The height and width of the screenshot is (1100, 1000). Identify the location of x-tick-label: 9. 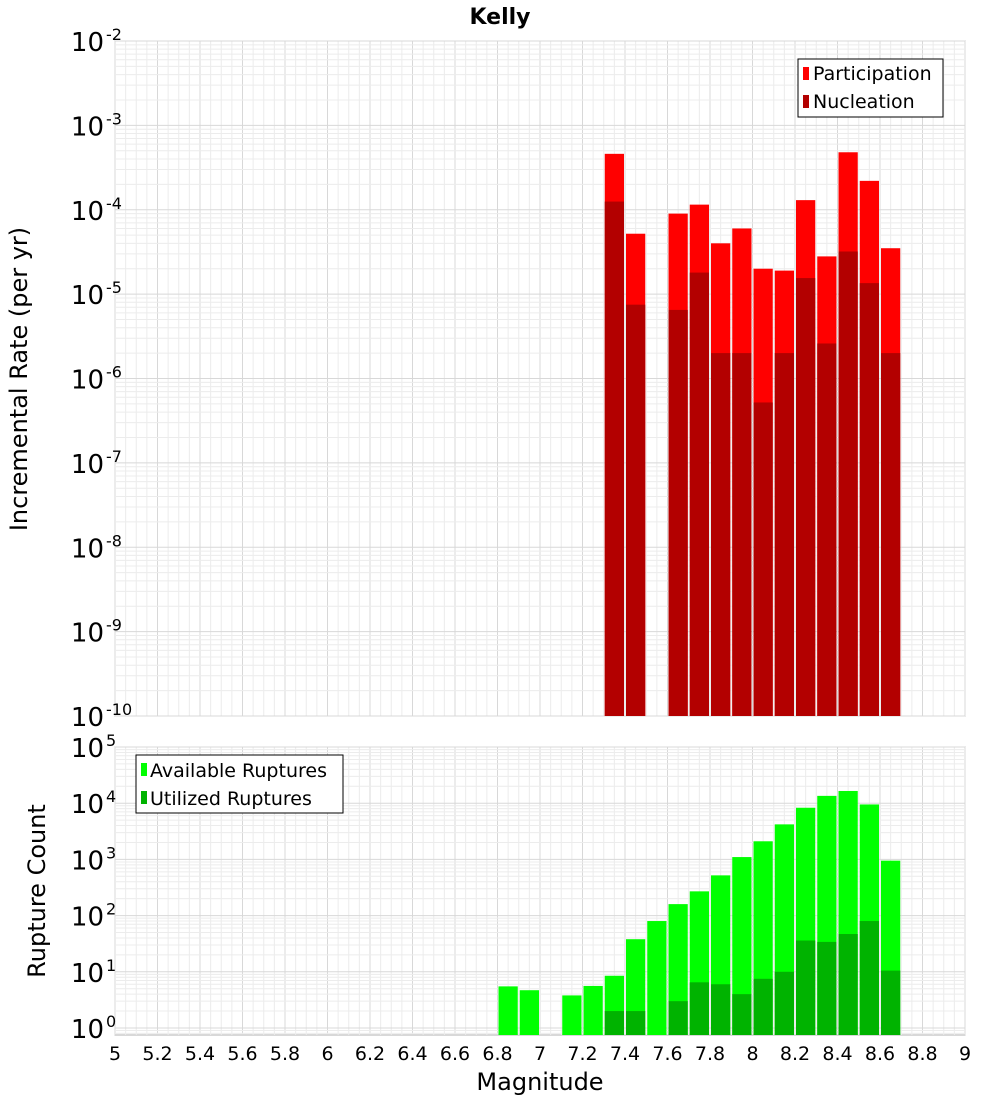
(965, 1054).